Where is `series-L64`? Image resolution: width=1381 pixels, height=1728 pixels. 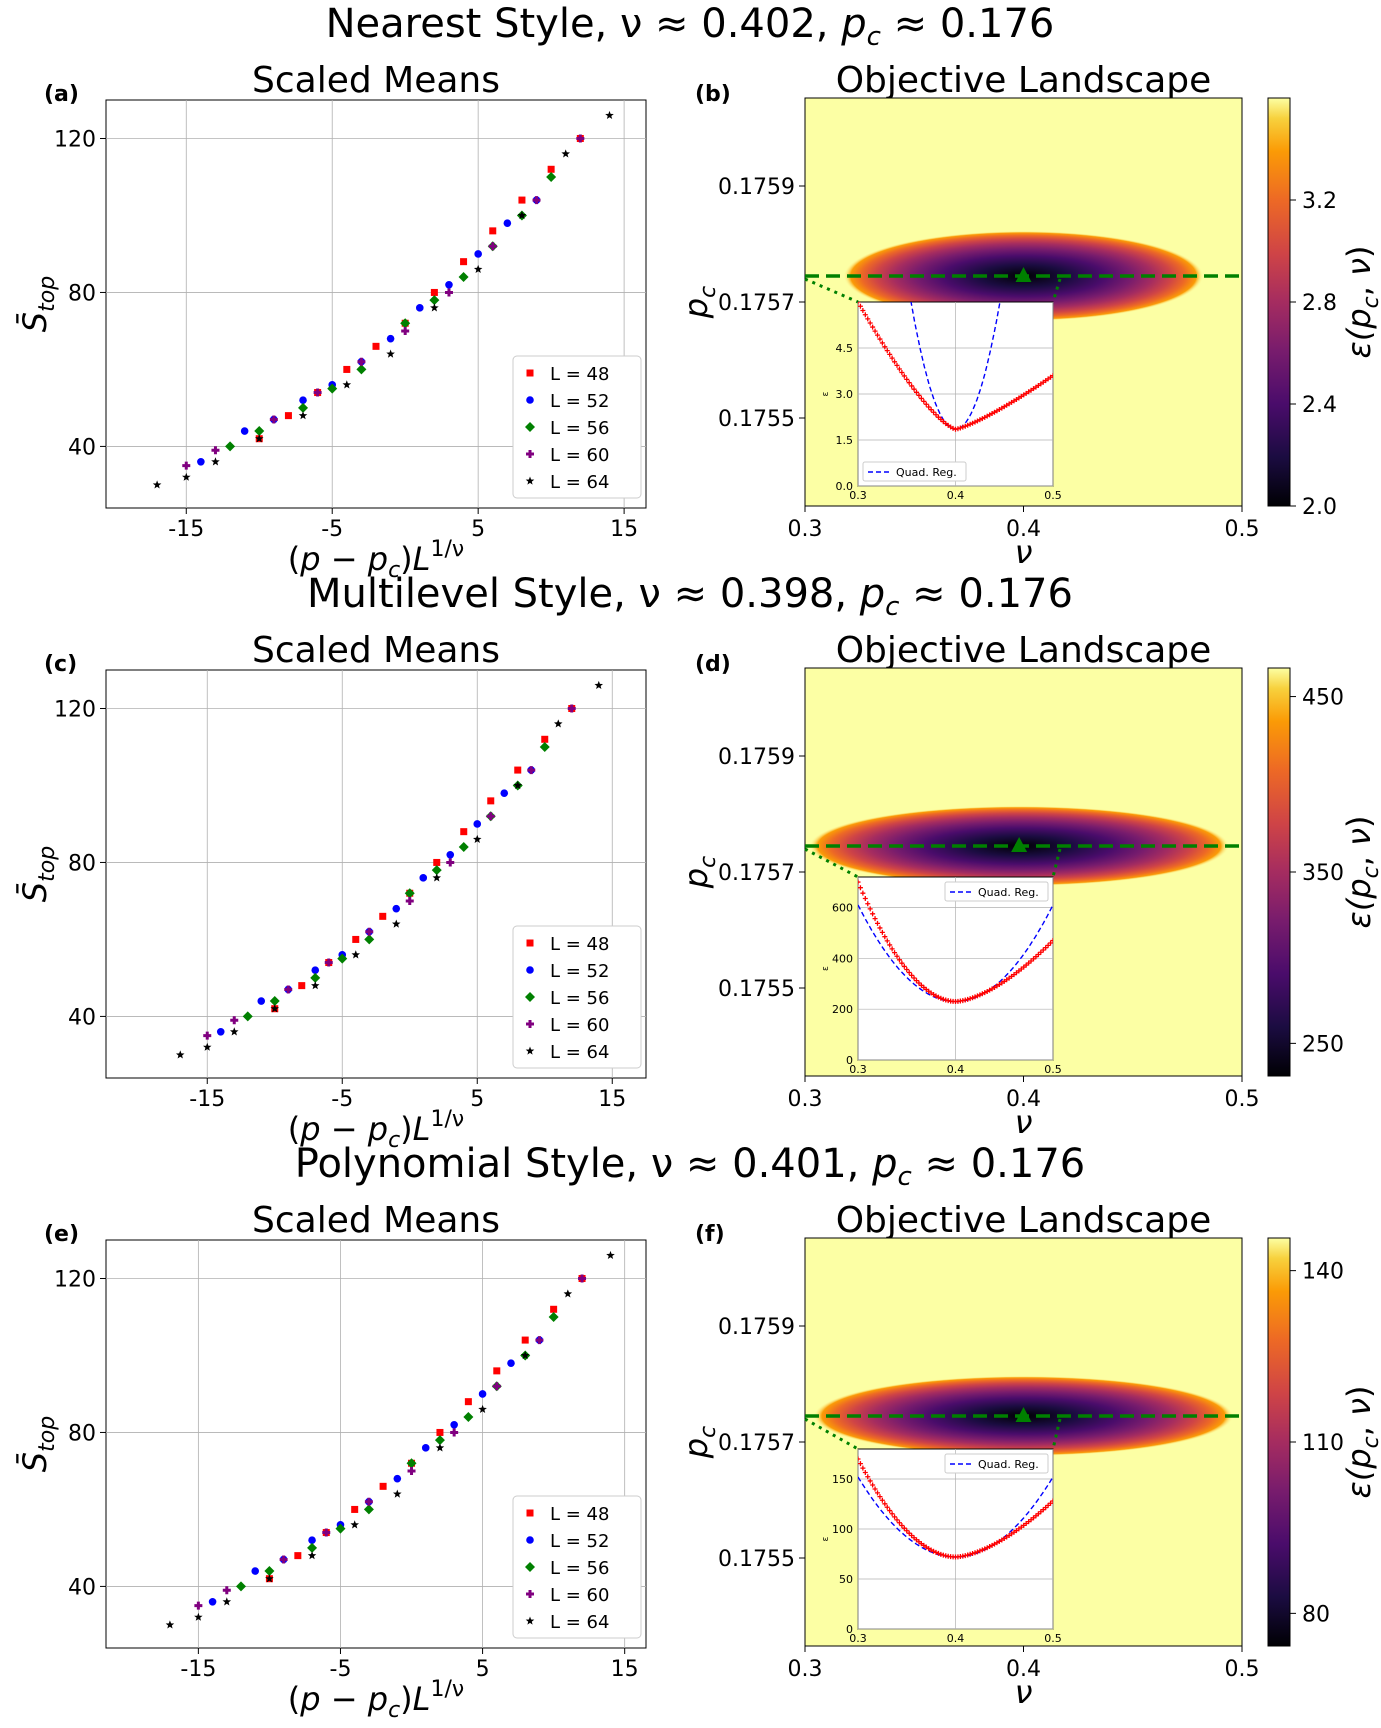 series-L64 is located at coordinates (389, 869).